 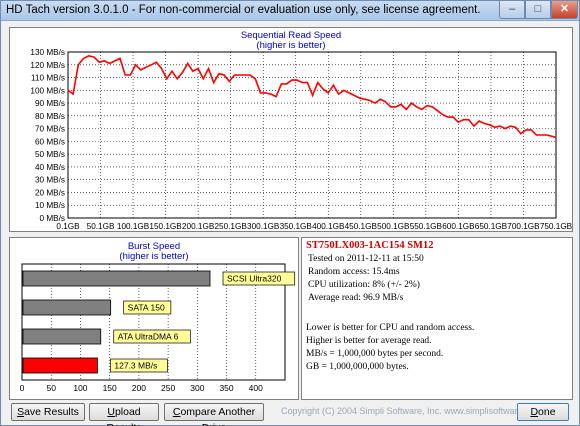 I want to click on save-results-accel: S, so click(x=21, y=412).